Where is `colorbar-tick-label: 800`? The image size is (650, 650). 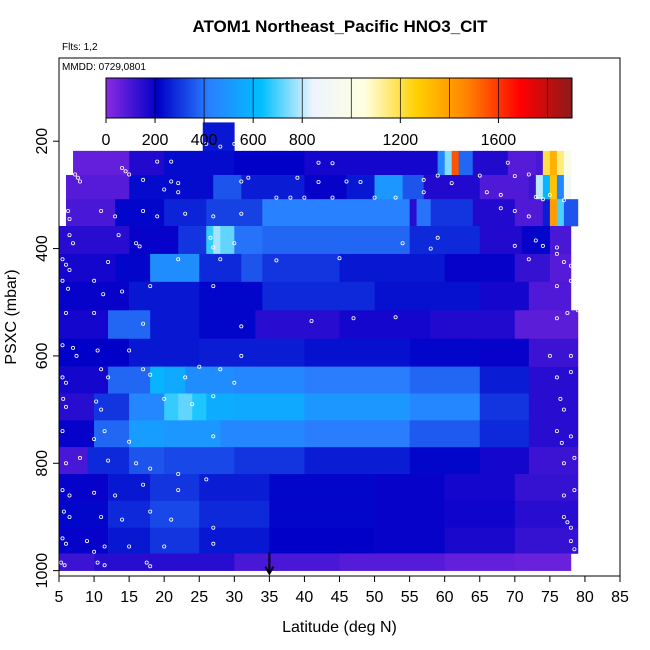 colorbar-tick-label: 800 is located at coordinates (302, 140).